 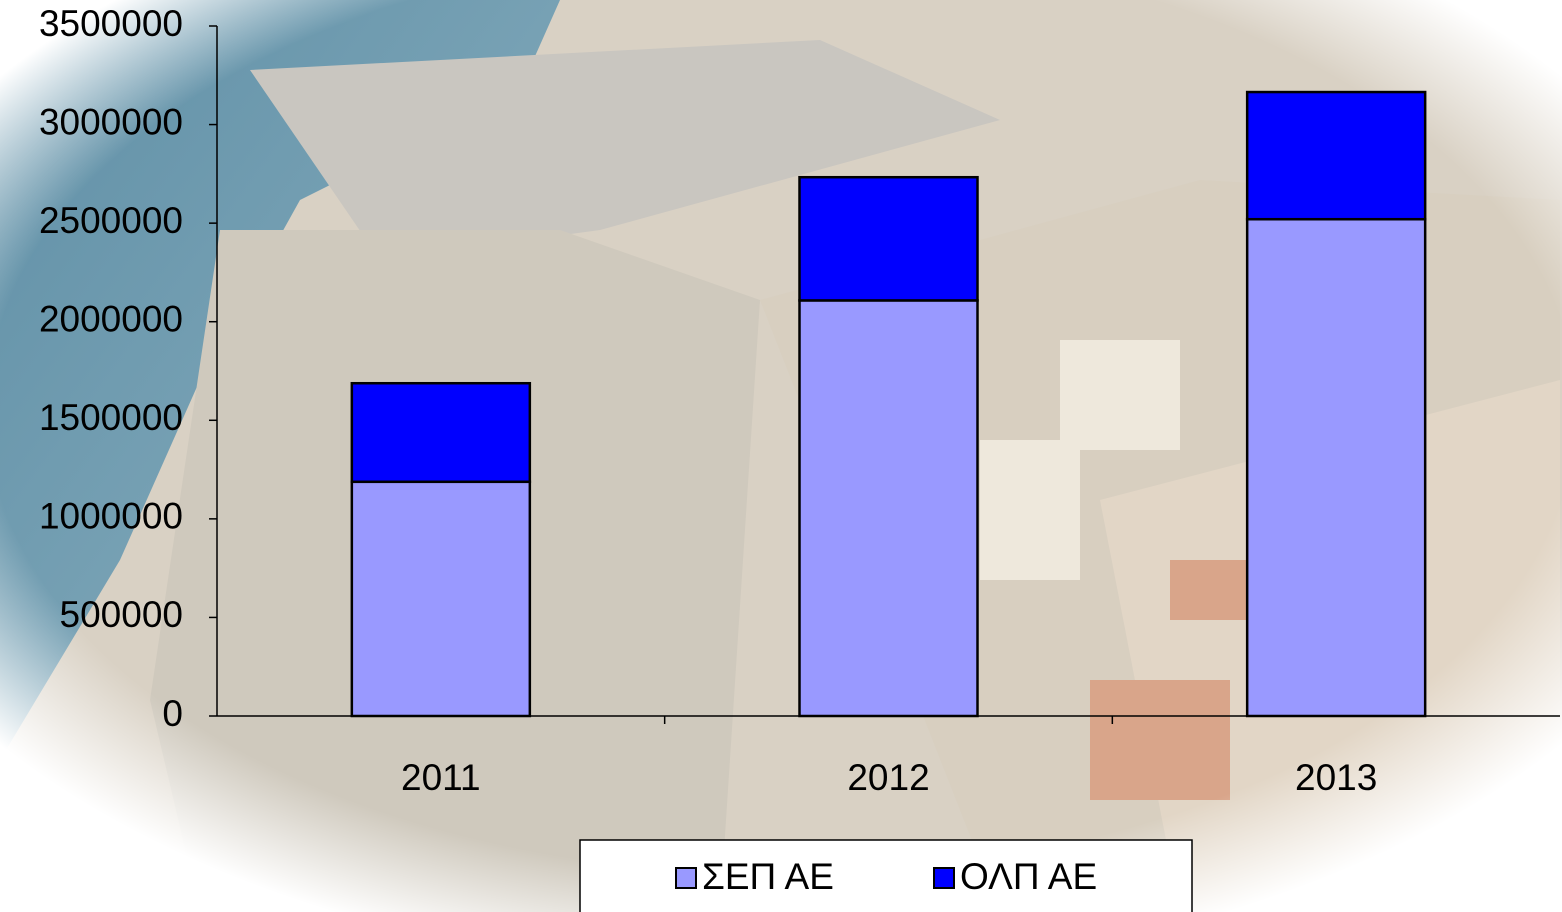 What do you see at coordinates (441, 777) in the screenshot?
I see `x-tick-label: 2011` at bounding box center [441, 777].